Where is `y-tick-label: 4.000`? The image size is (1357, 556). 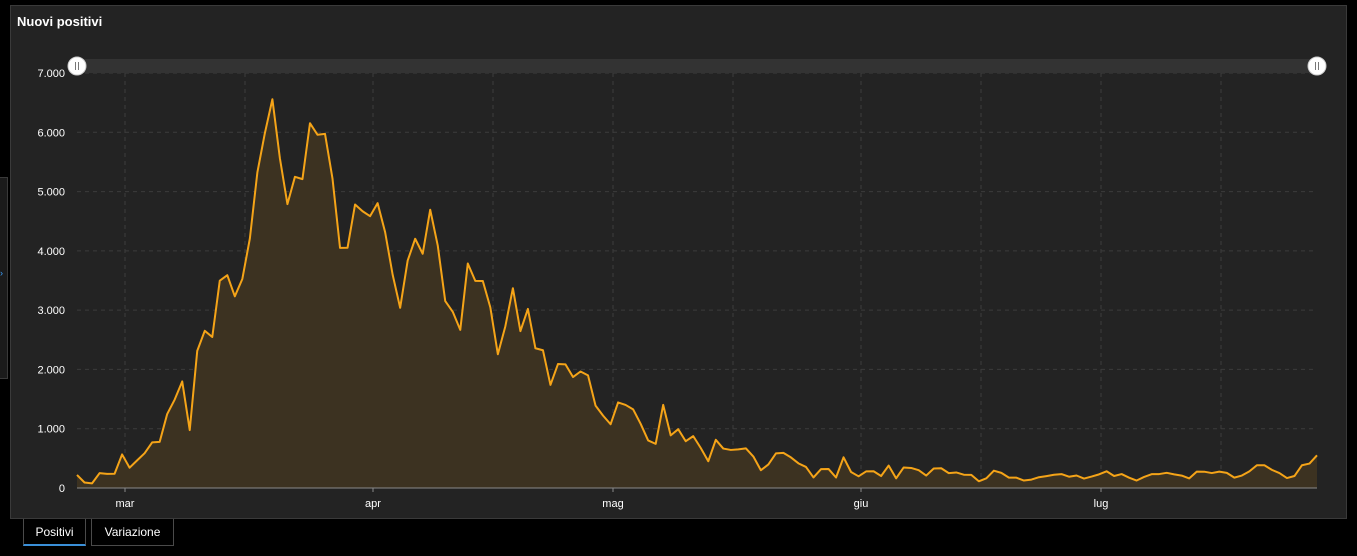
y-tick-label: 4.000 is located at coordinates (51, 252).